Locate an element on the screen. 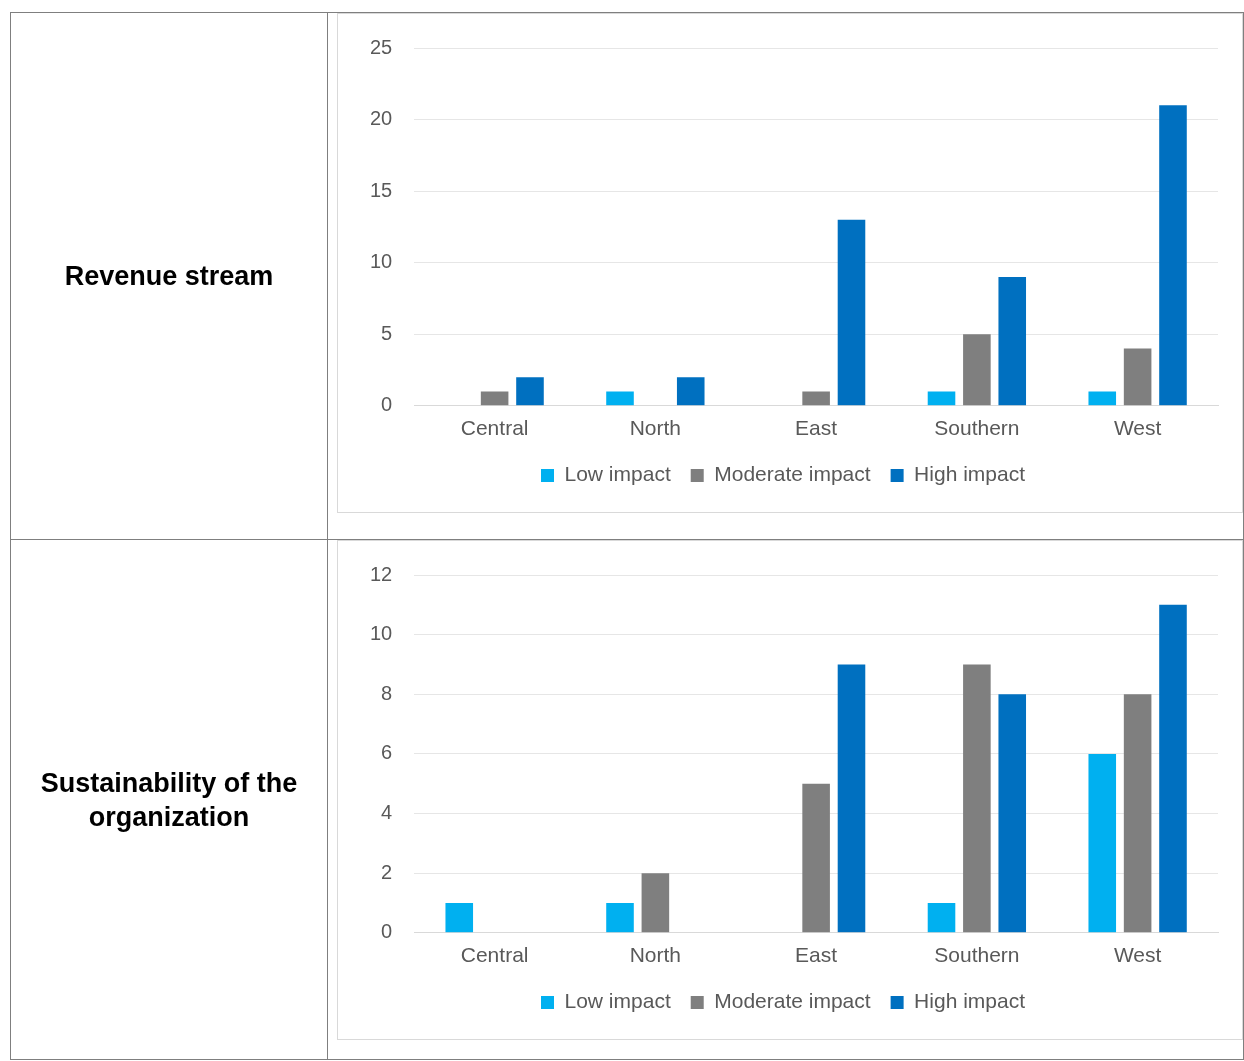 The image size is (1244, 1061). y-tick-label: 25 is located at coordinates (381, 46).